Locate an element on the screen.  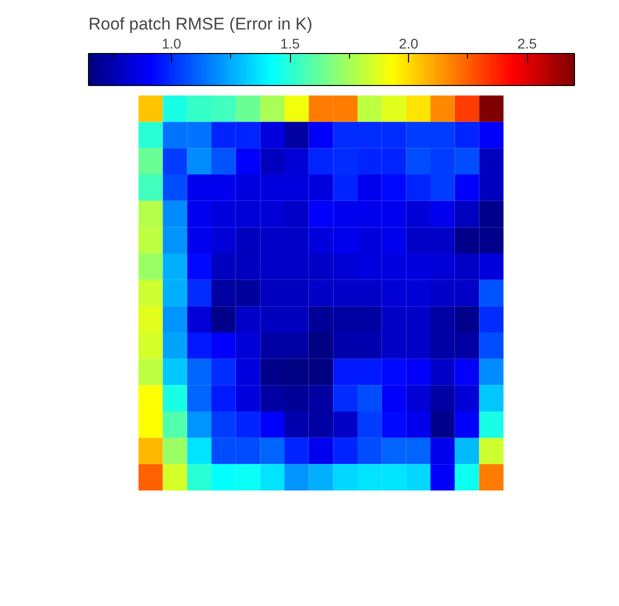
color-bar-label: 2.0 is located at coordinates (408, 44).